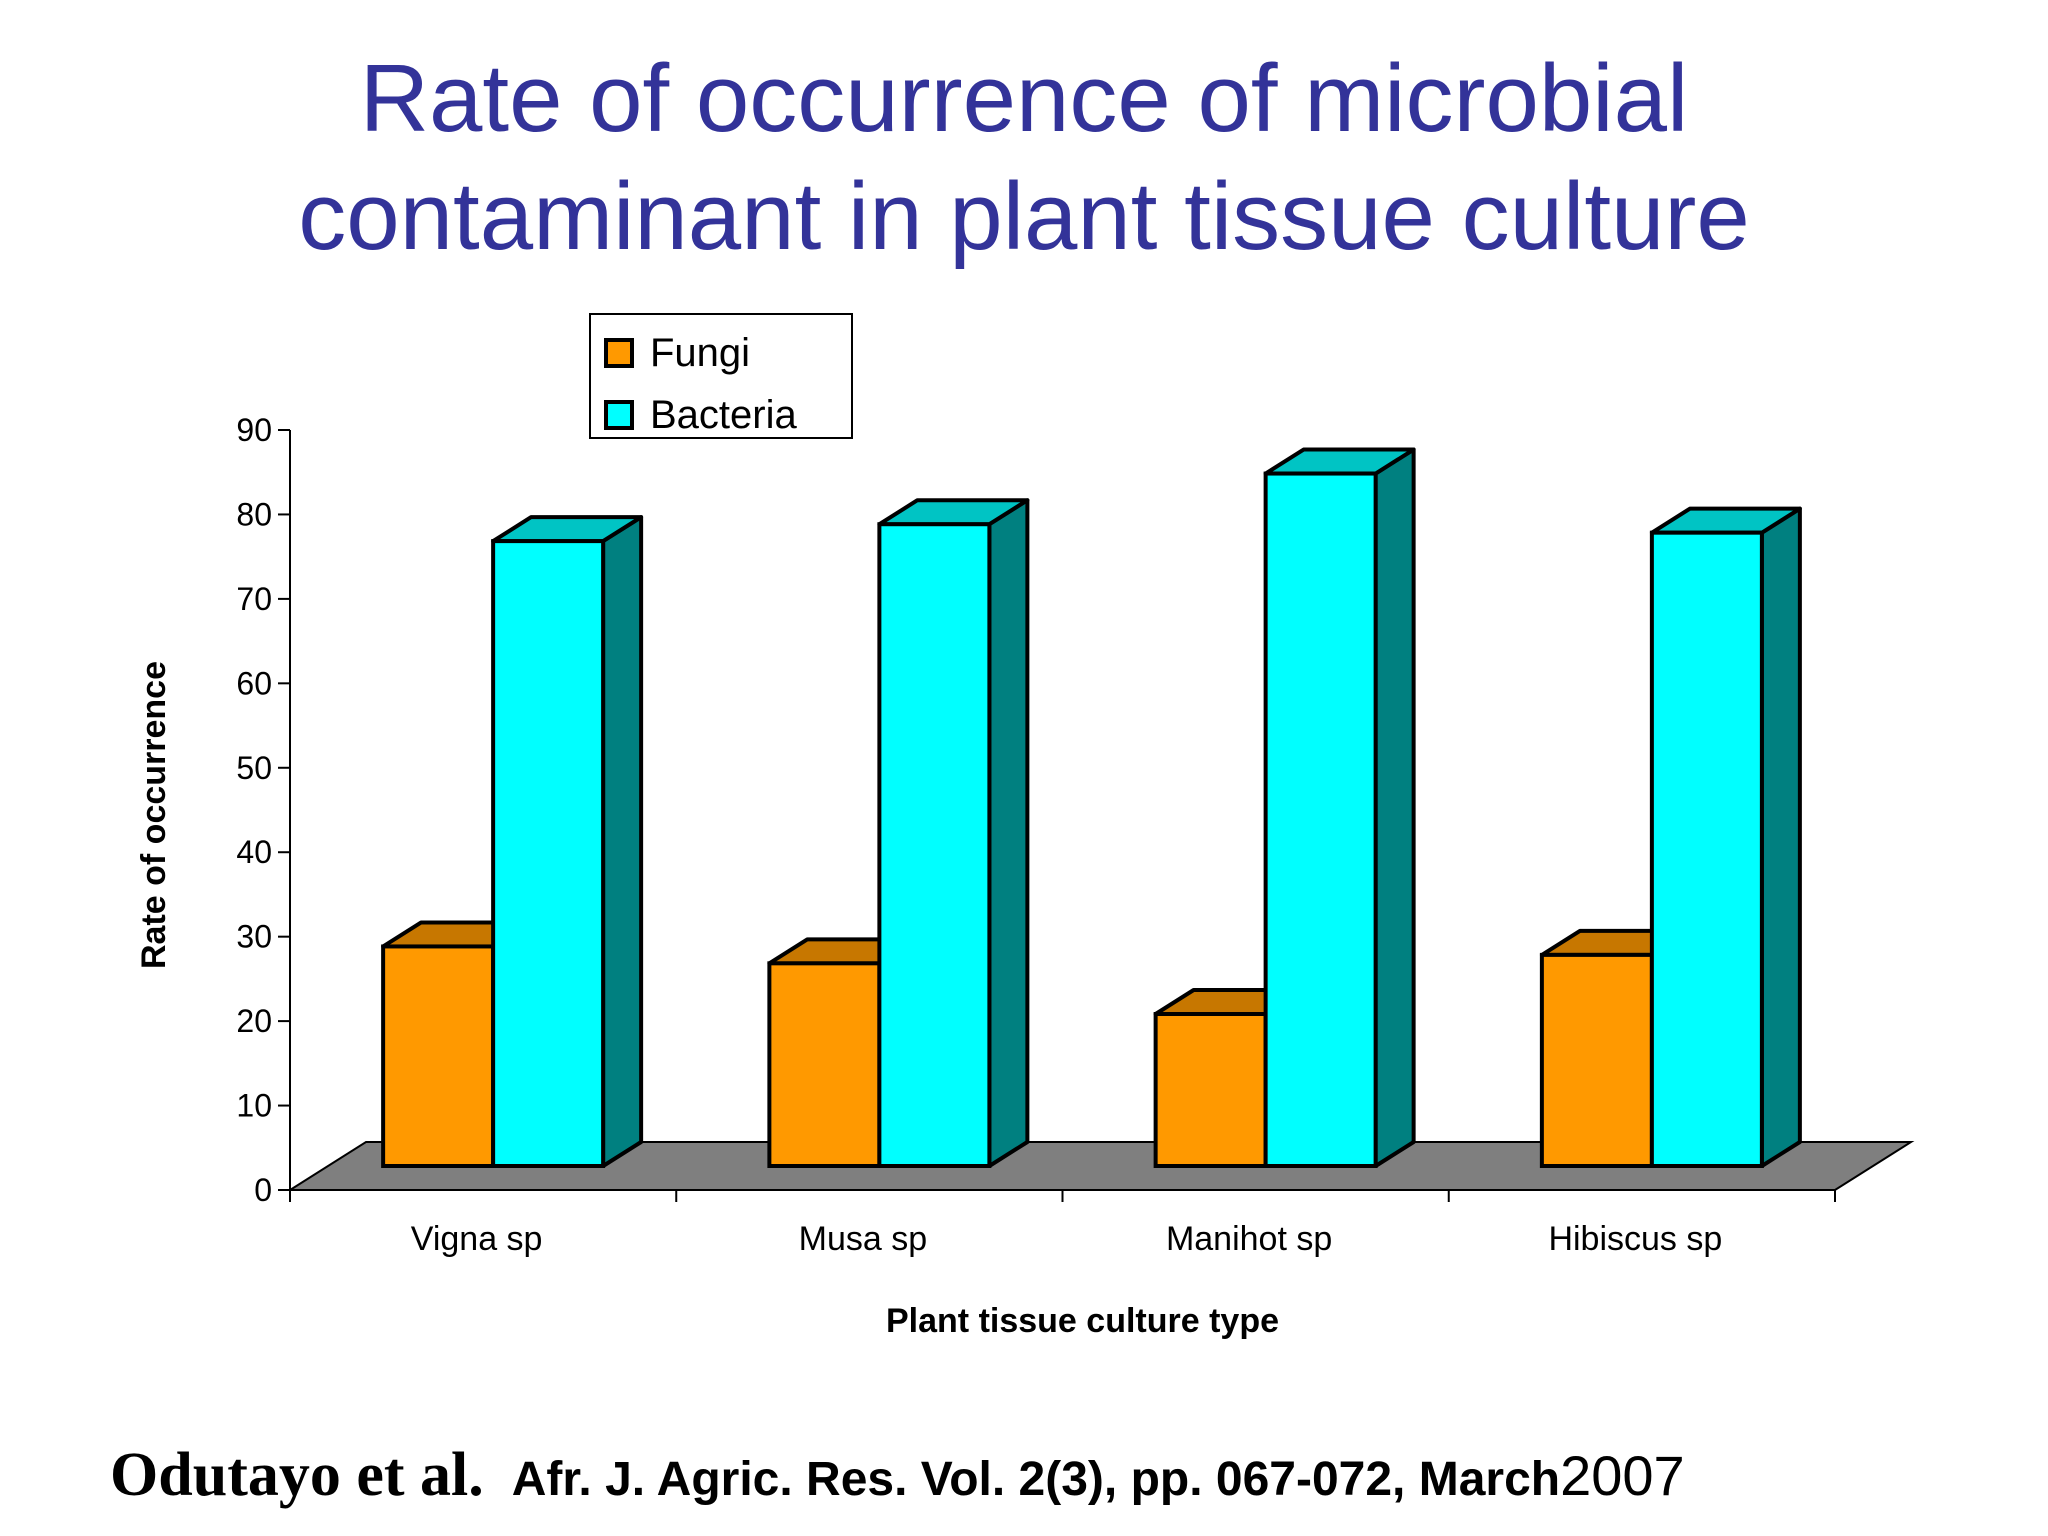  What do you see at coordinates (254, 852) in the screenshot?
I see `y-tick-label: 40` at bounding box center [254, 852].